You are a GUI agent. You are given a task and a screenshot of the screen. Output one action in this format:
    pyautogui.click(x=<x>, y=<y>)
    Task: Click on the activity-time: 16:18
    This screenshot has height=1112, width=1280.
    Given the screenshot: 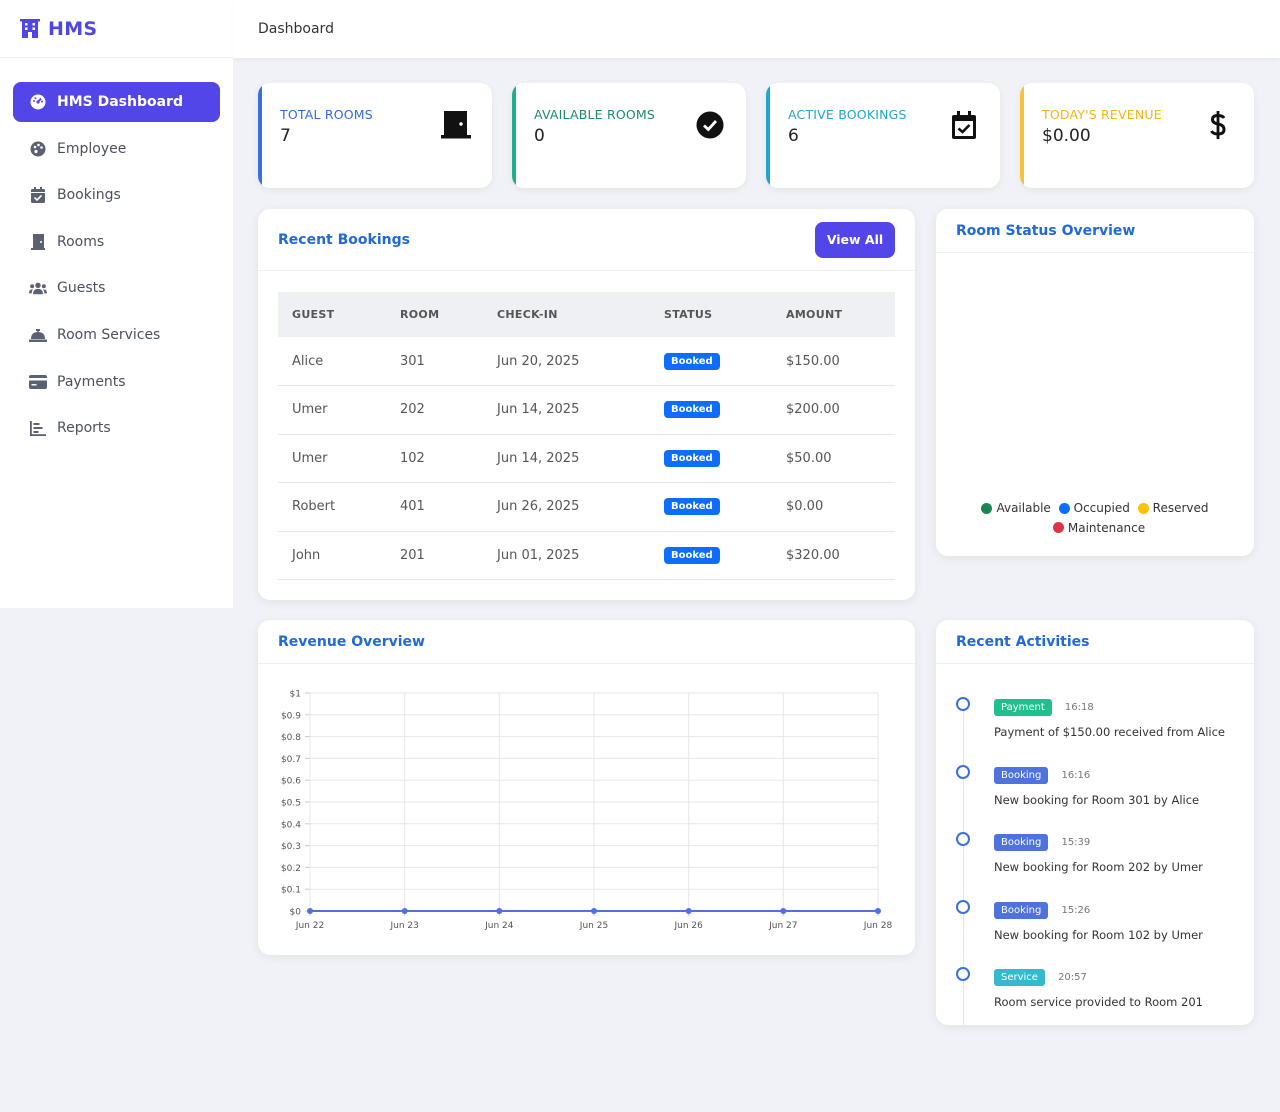 What is the action you would take?
    pyautogui.click(x=1079, y=707)
    